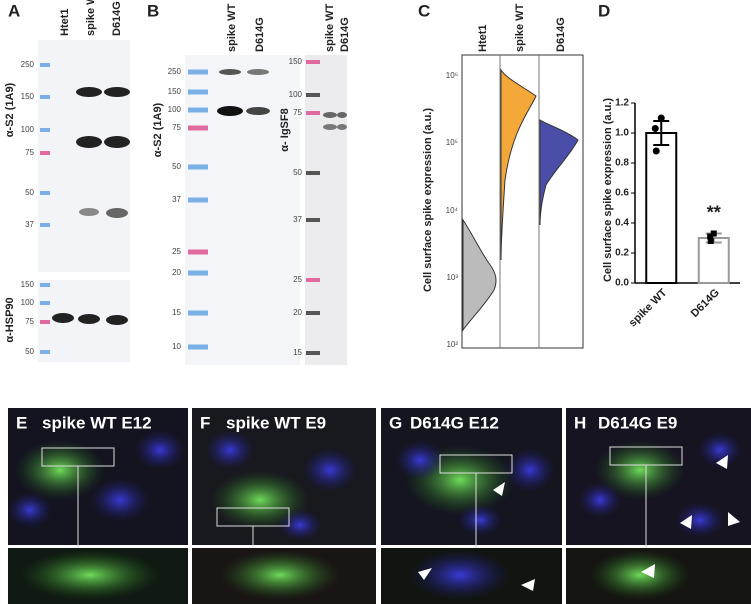 Image resolution: width=751 pixels, height=604 pixels. What do you see at coordinates (622, 133) in the screenshot?
I see `y-tick-label: 1.0` at bounding box center [622, 133].